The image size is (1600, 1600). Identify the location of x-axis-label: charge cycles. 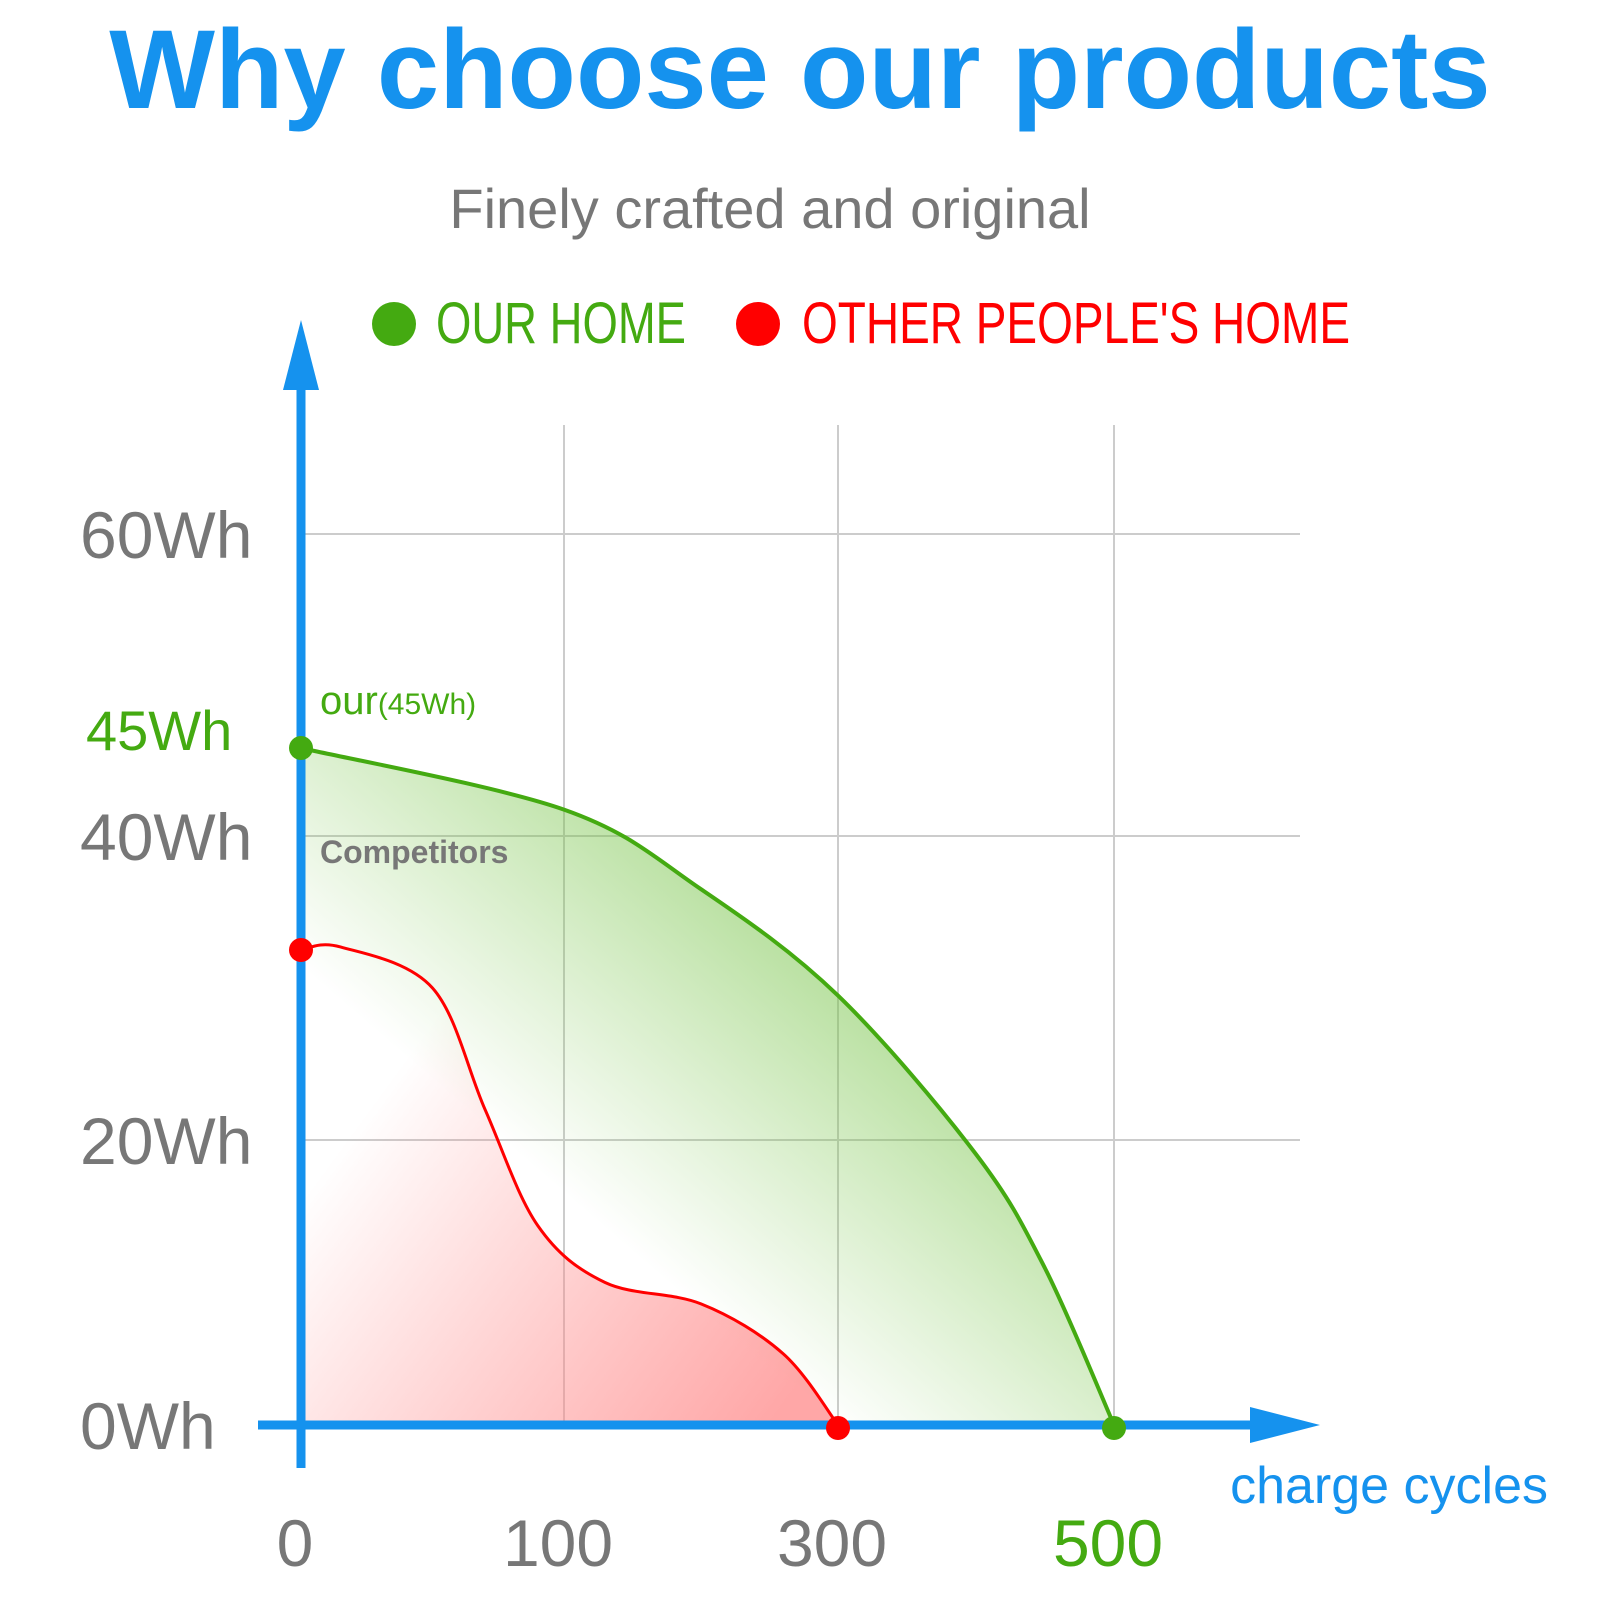
(1389, 1486).